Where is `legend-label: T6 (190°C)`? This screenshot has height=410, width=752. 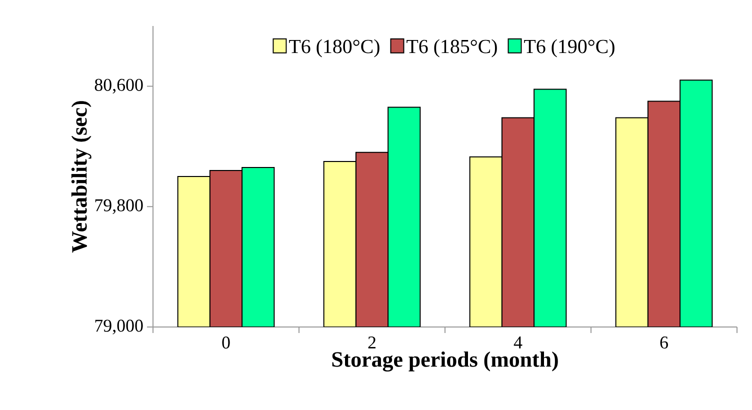 legend-label: T6 (190°C) is located at coordinates (569, 48).